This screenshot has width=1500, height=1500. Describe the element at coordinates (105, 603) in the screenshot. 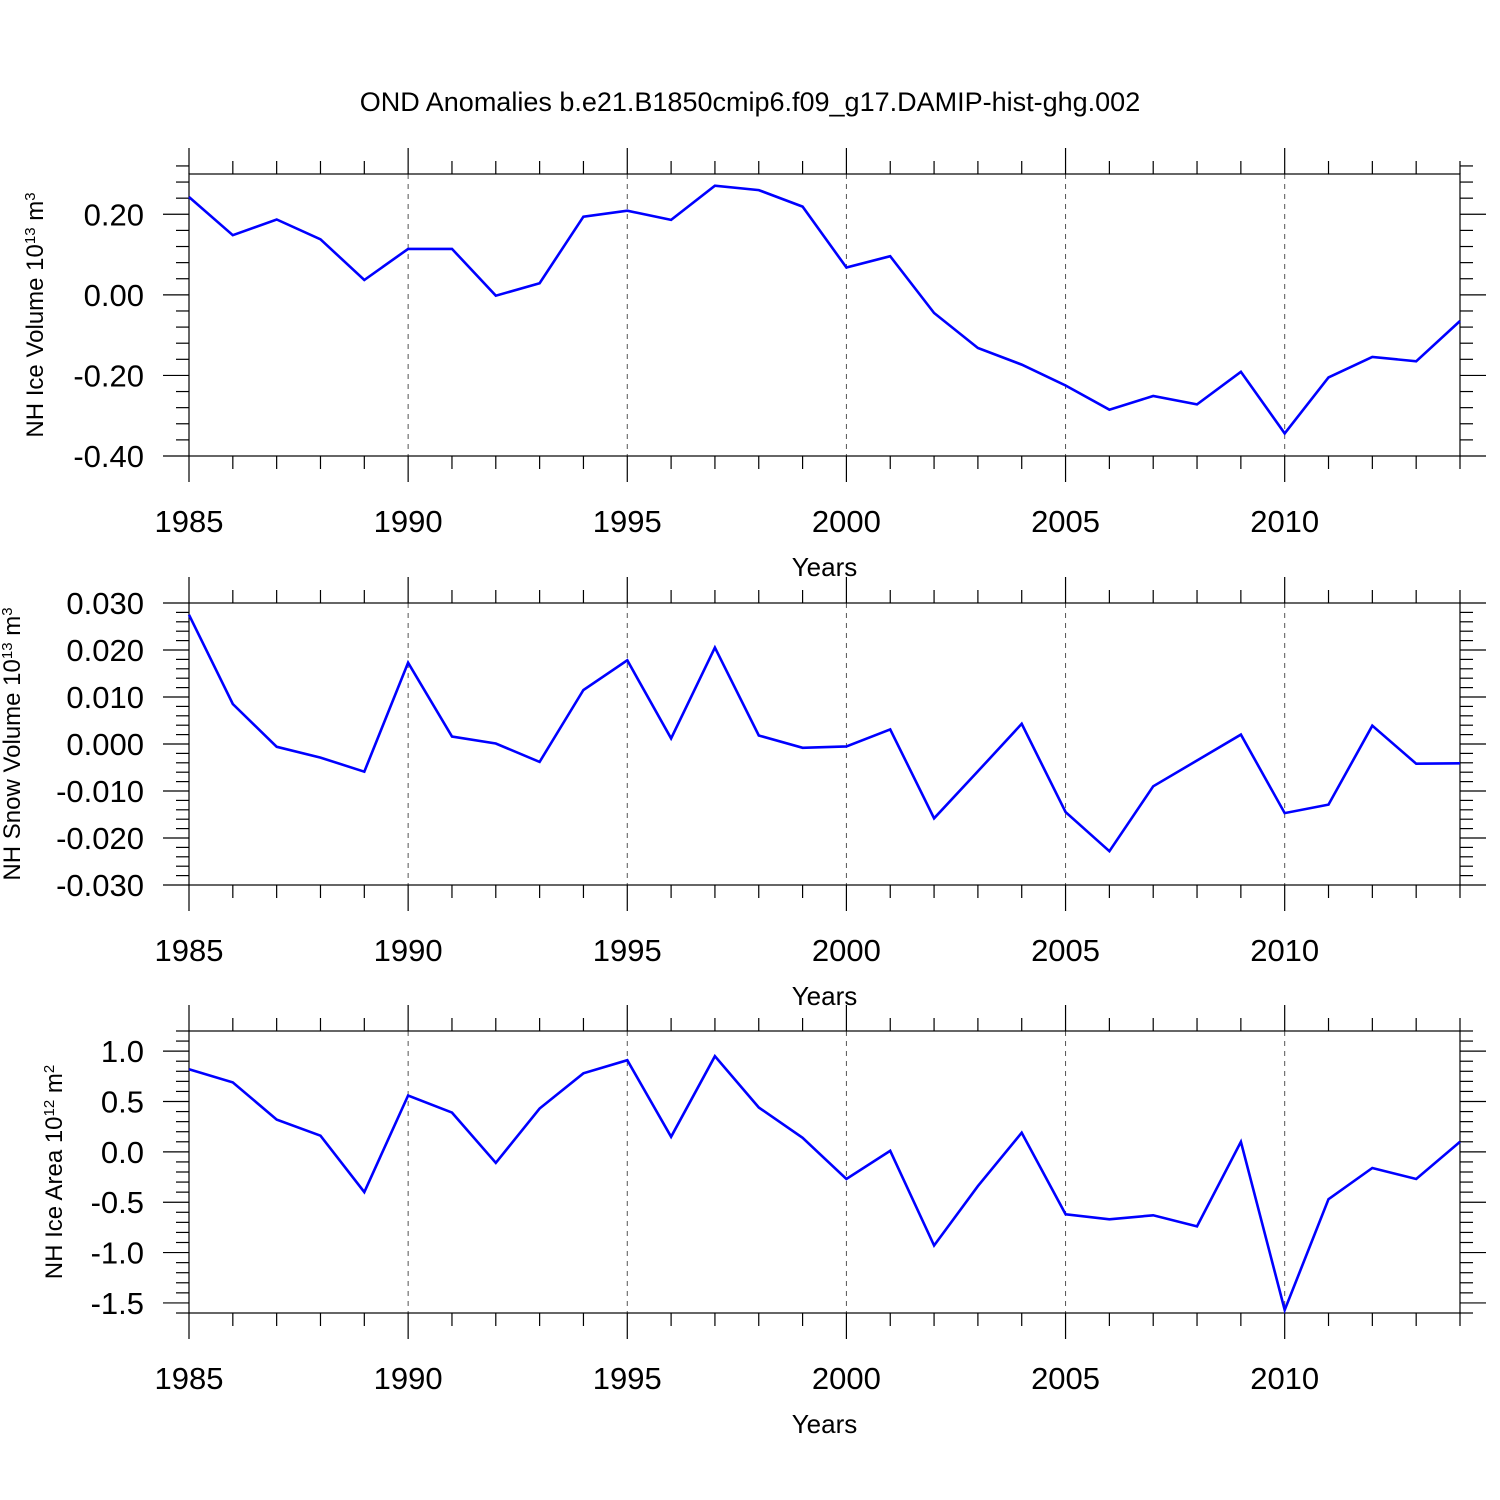

I see `y-tick-label: 0.030` at that location.